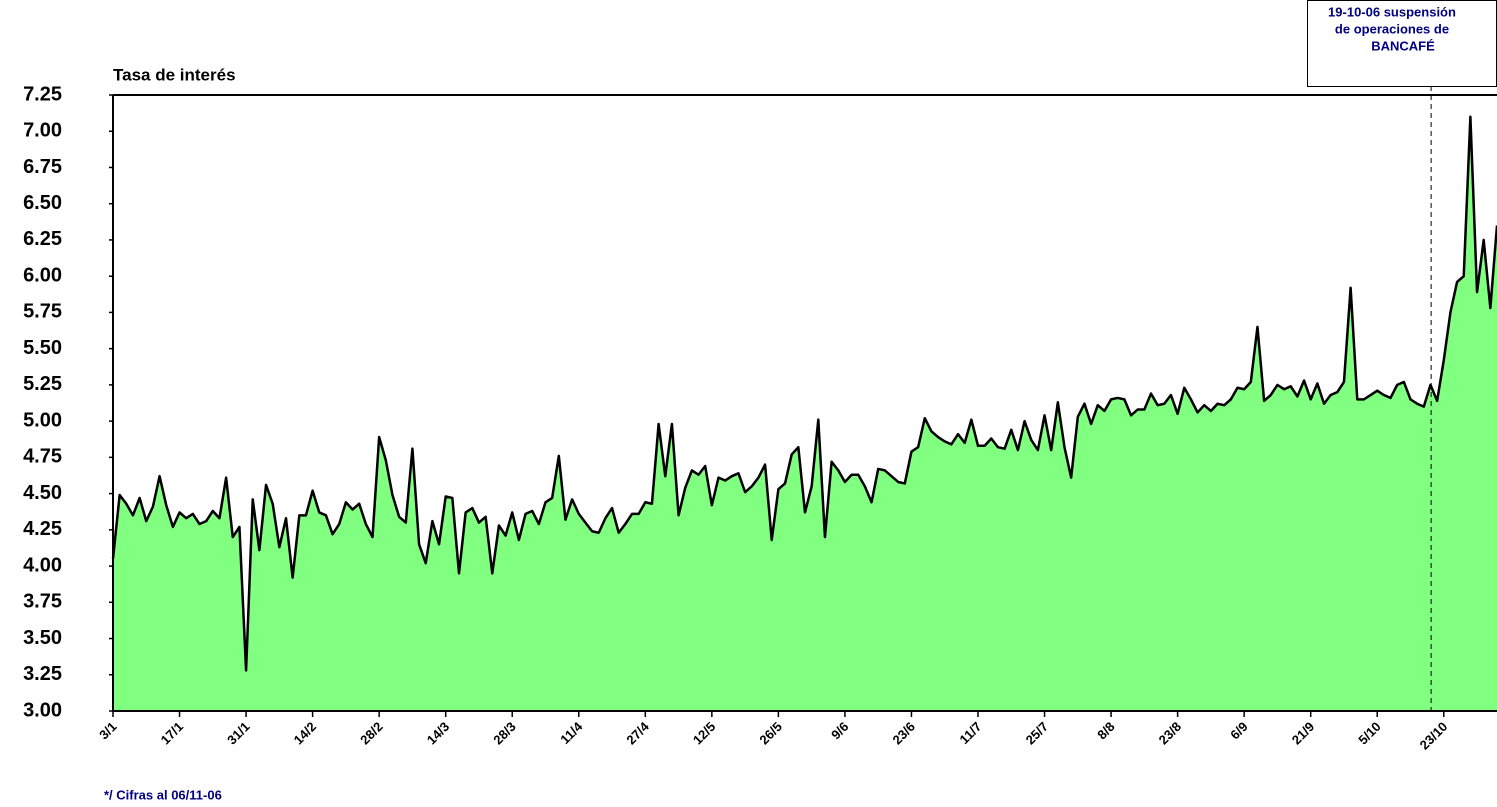  Describe the element at coordinates (107, 730) in the screenshot. I see `x-tick-label: 3/1` at that location.